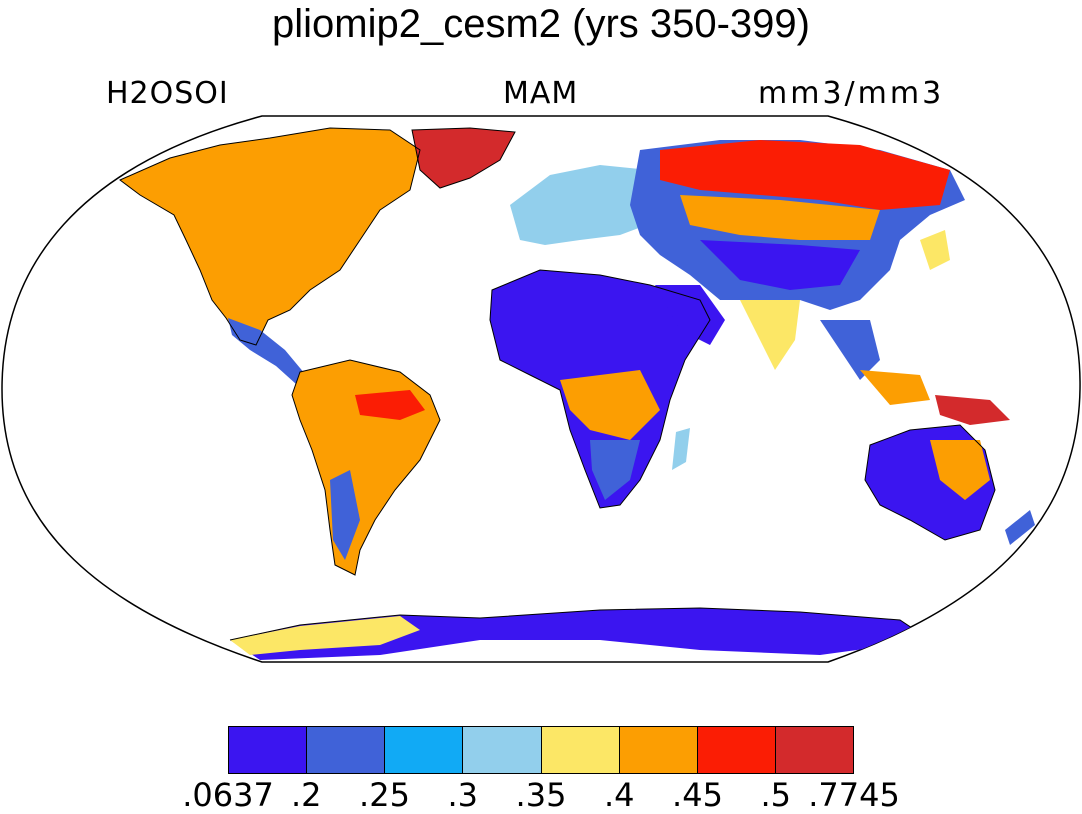  What do you see at coordinates (851, 93) in the screenshot?
I see `units-label: mm3/mm3` at bounding box center [851, 93].